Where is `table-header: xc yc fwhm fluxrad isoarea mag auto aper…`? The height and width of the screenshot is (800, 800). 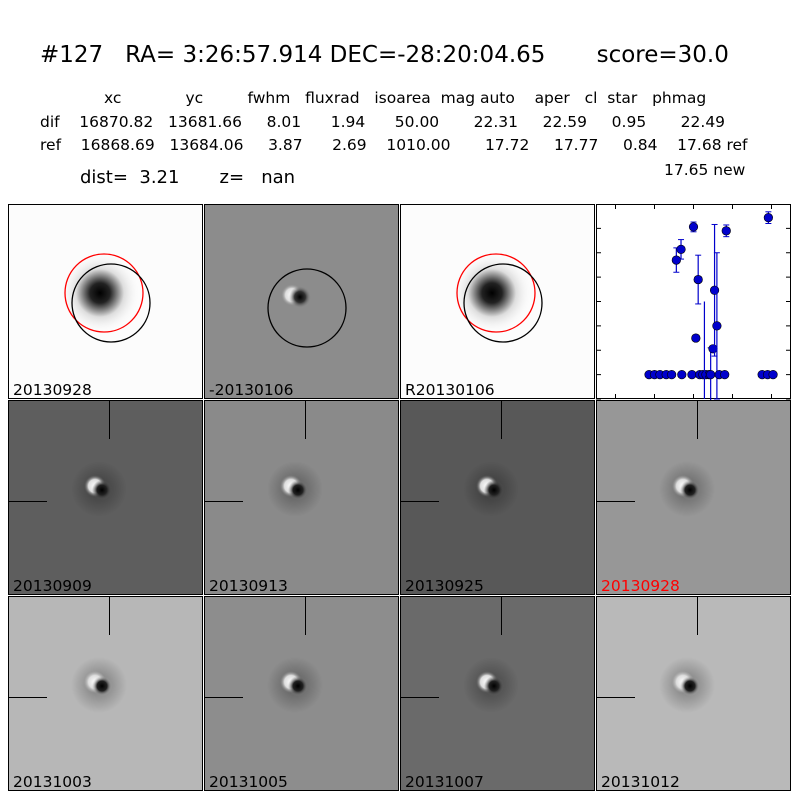 table-header: xc yc fwhm fluxrad isoarea mag auto aper… is located at coordinates (405, 98).